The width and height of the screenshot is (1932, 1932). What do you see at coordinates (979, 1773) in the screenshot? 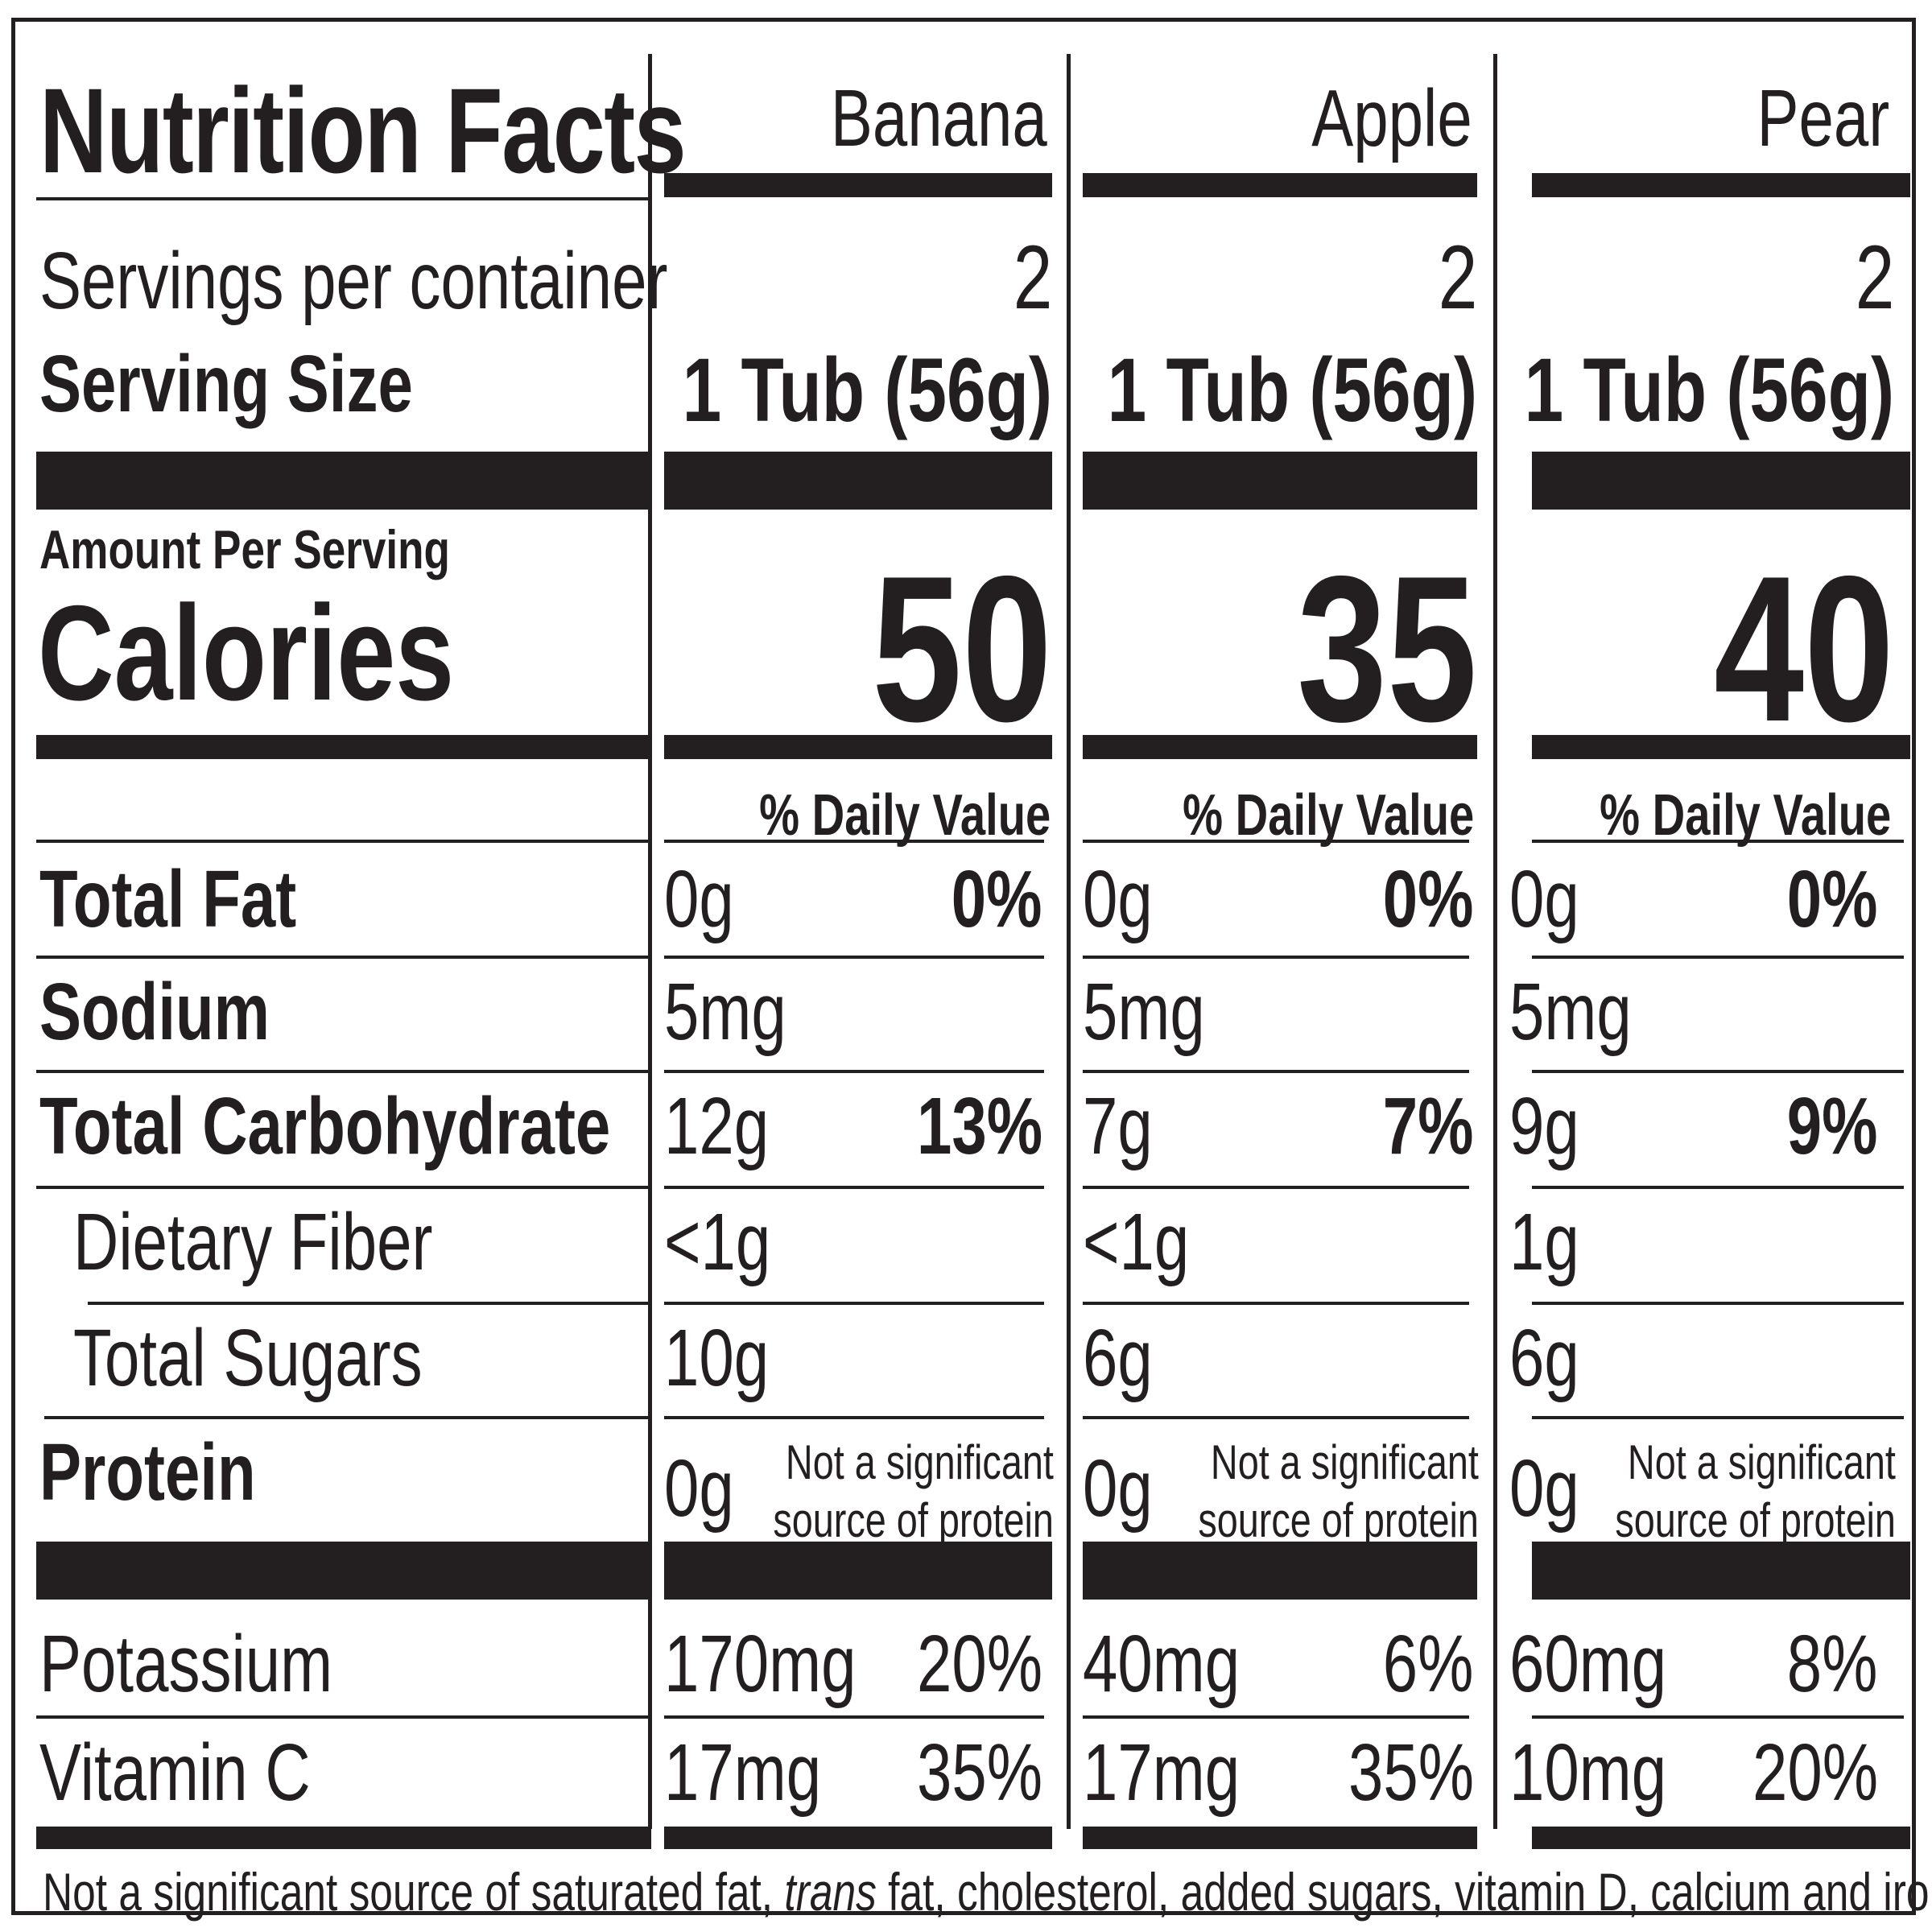
I see `vitamin-c-dv: 35%` at bounding box center [979, 1773].